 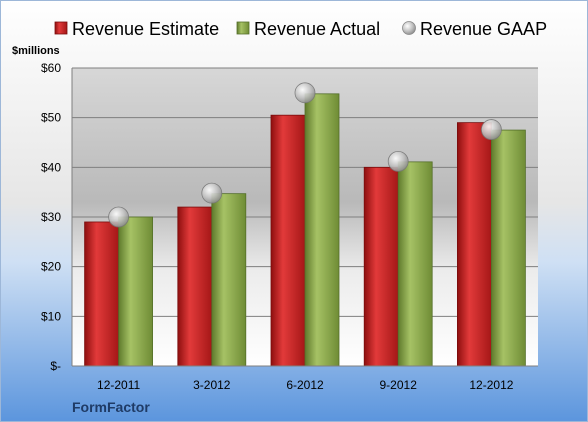 I want to click on legend-label: Revenue Estimate, so click(x=145, y=29).